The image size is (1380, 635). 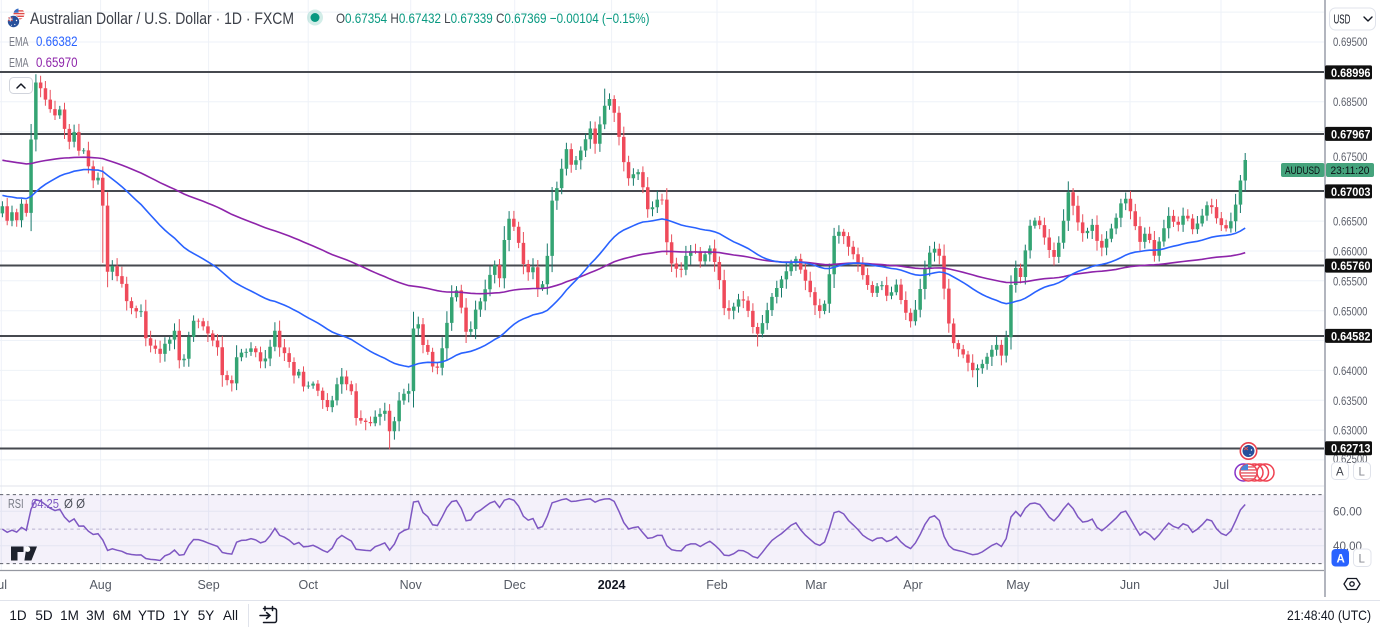 I want to click on svg-text: 0.66000, so click(x=1350, y=252).